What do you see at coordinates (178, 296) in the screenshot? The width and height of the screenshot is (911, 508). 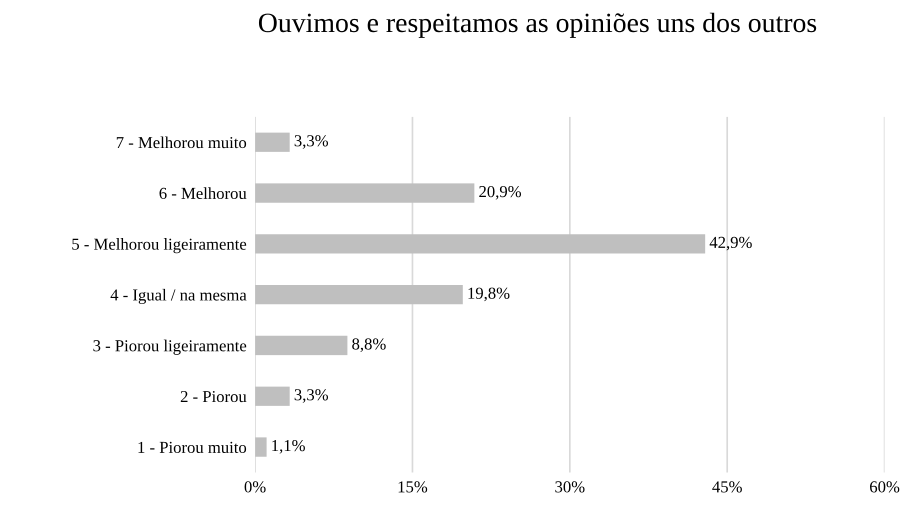 I see `y-tick-label: 4 - Igual / na mesma` at bounding box center [178, 296].